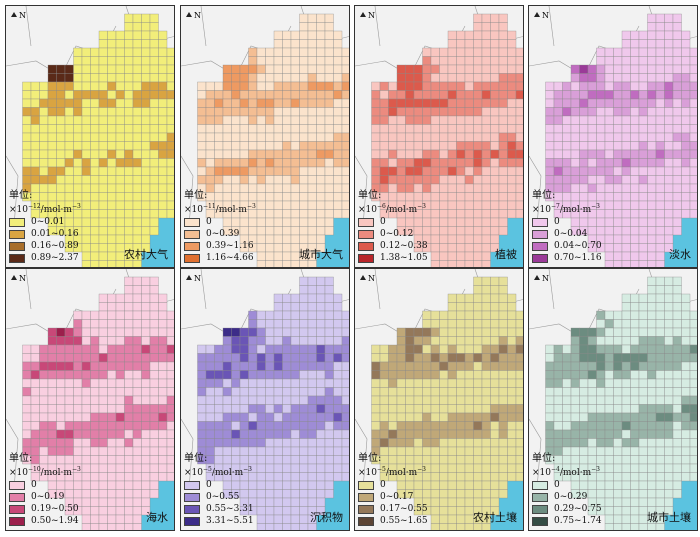  I want to click on concentration-grid, so click(98, 403).